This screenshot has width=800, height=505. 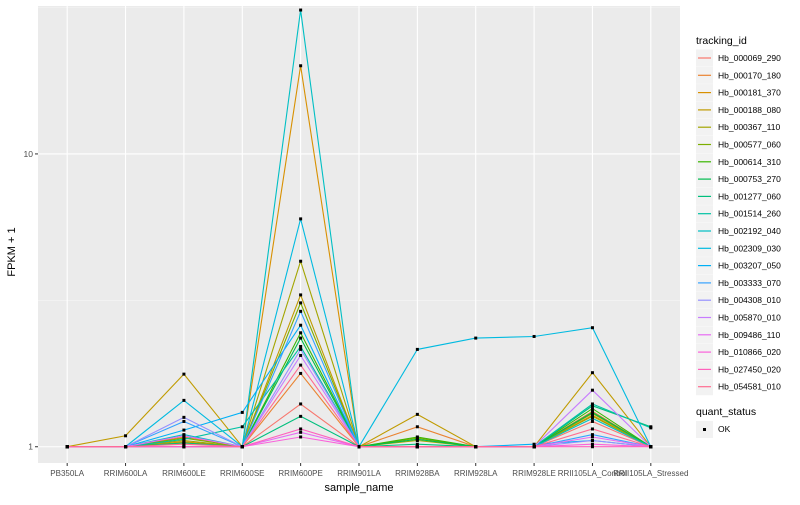 What do you see at coordinates (749, 266) in the screenshot?
I see `legend-label: Hb_003207_050` at bounding box center [749, 266].